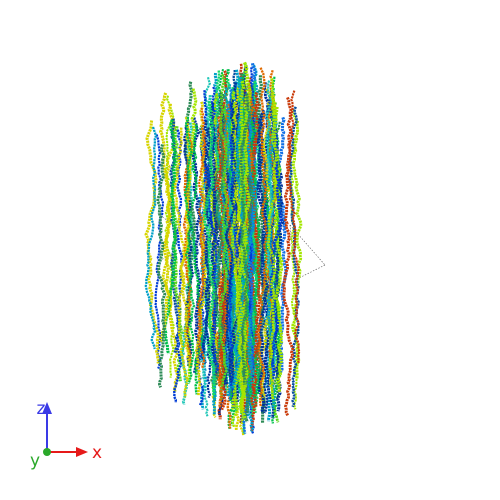  What do you see at coordinates (47, 452) in the screenshot?
I see `y-axis-origin-dot` at bounding box center [47, 452].